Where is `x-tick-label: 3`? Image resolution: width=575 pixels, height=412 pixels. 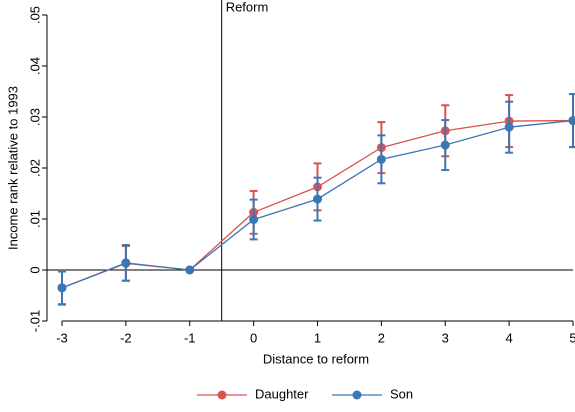
x-tick-label: 3 is located at coordinates (445, 337).